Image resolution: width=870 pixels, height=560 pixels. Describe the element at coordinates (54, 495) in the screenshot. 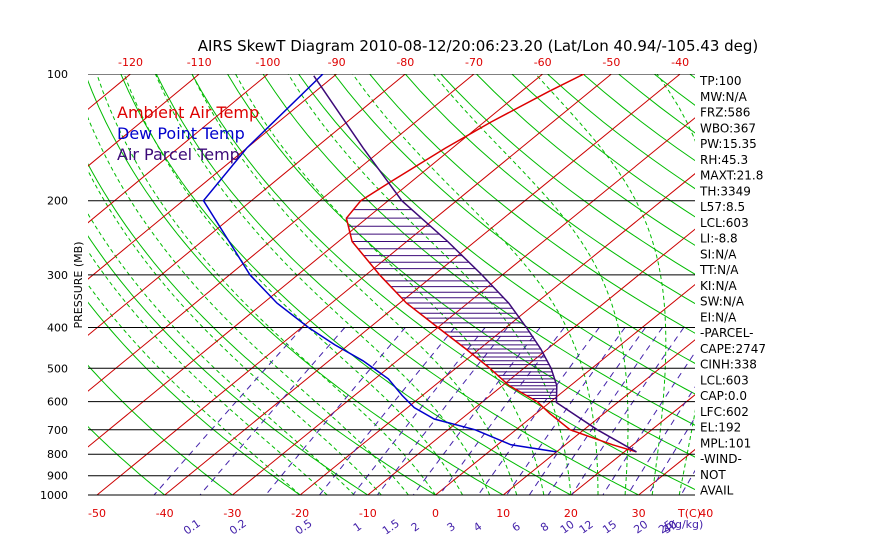

I see `pressure-tick-label: 1000` at that location.